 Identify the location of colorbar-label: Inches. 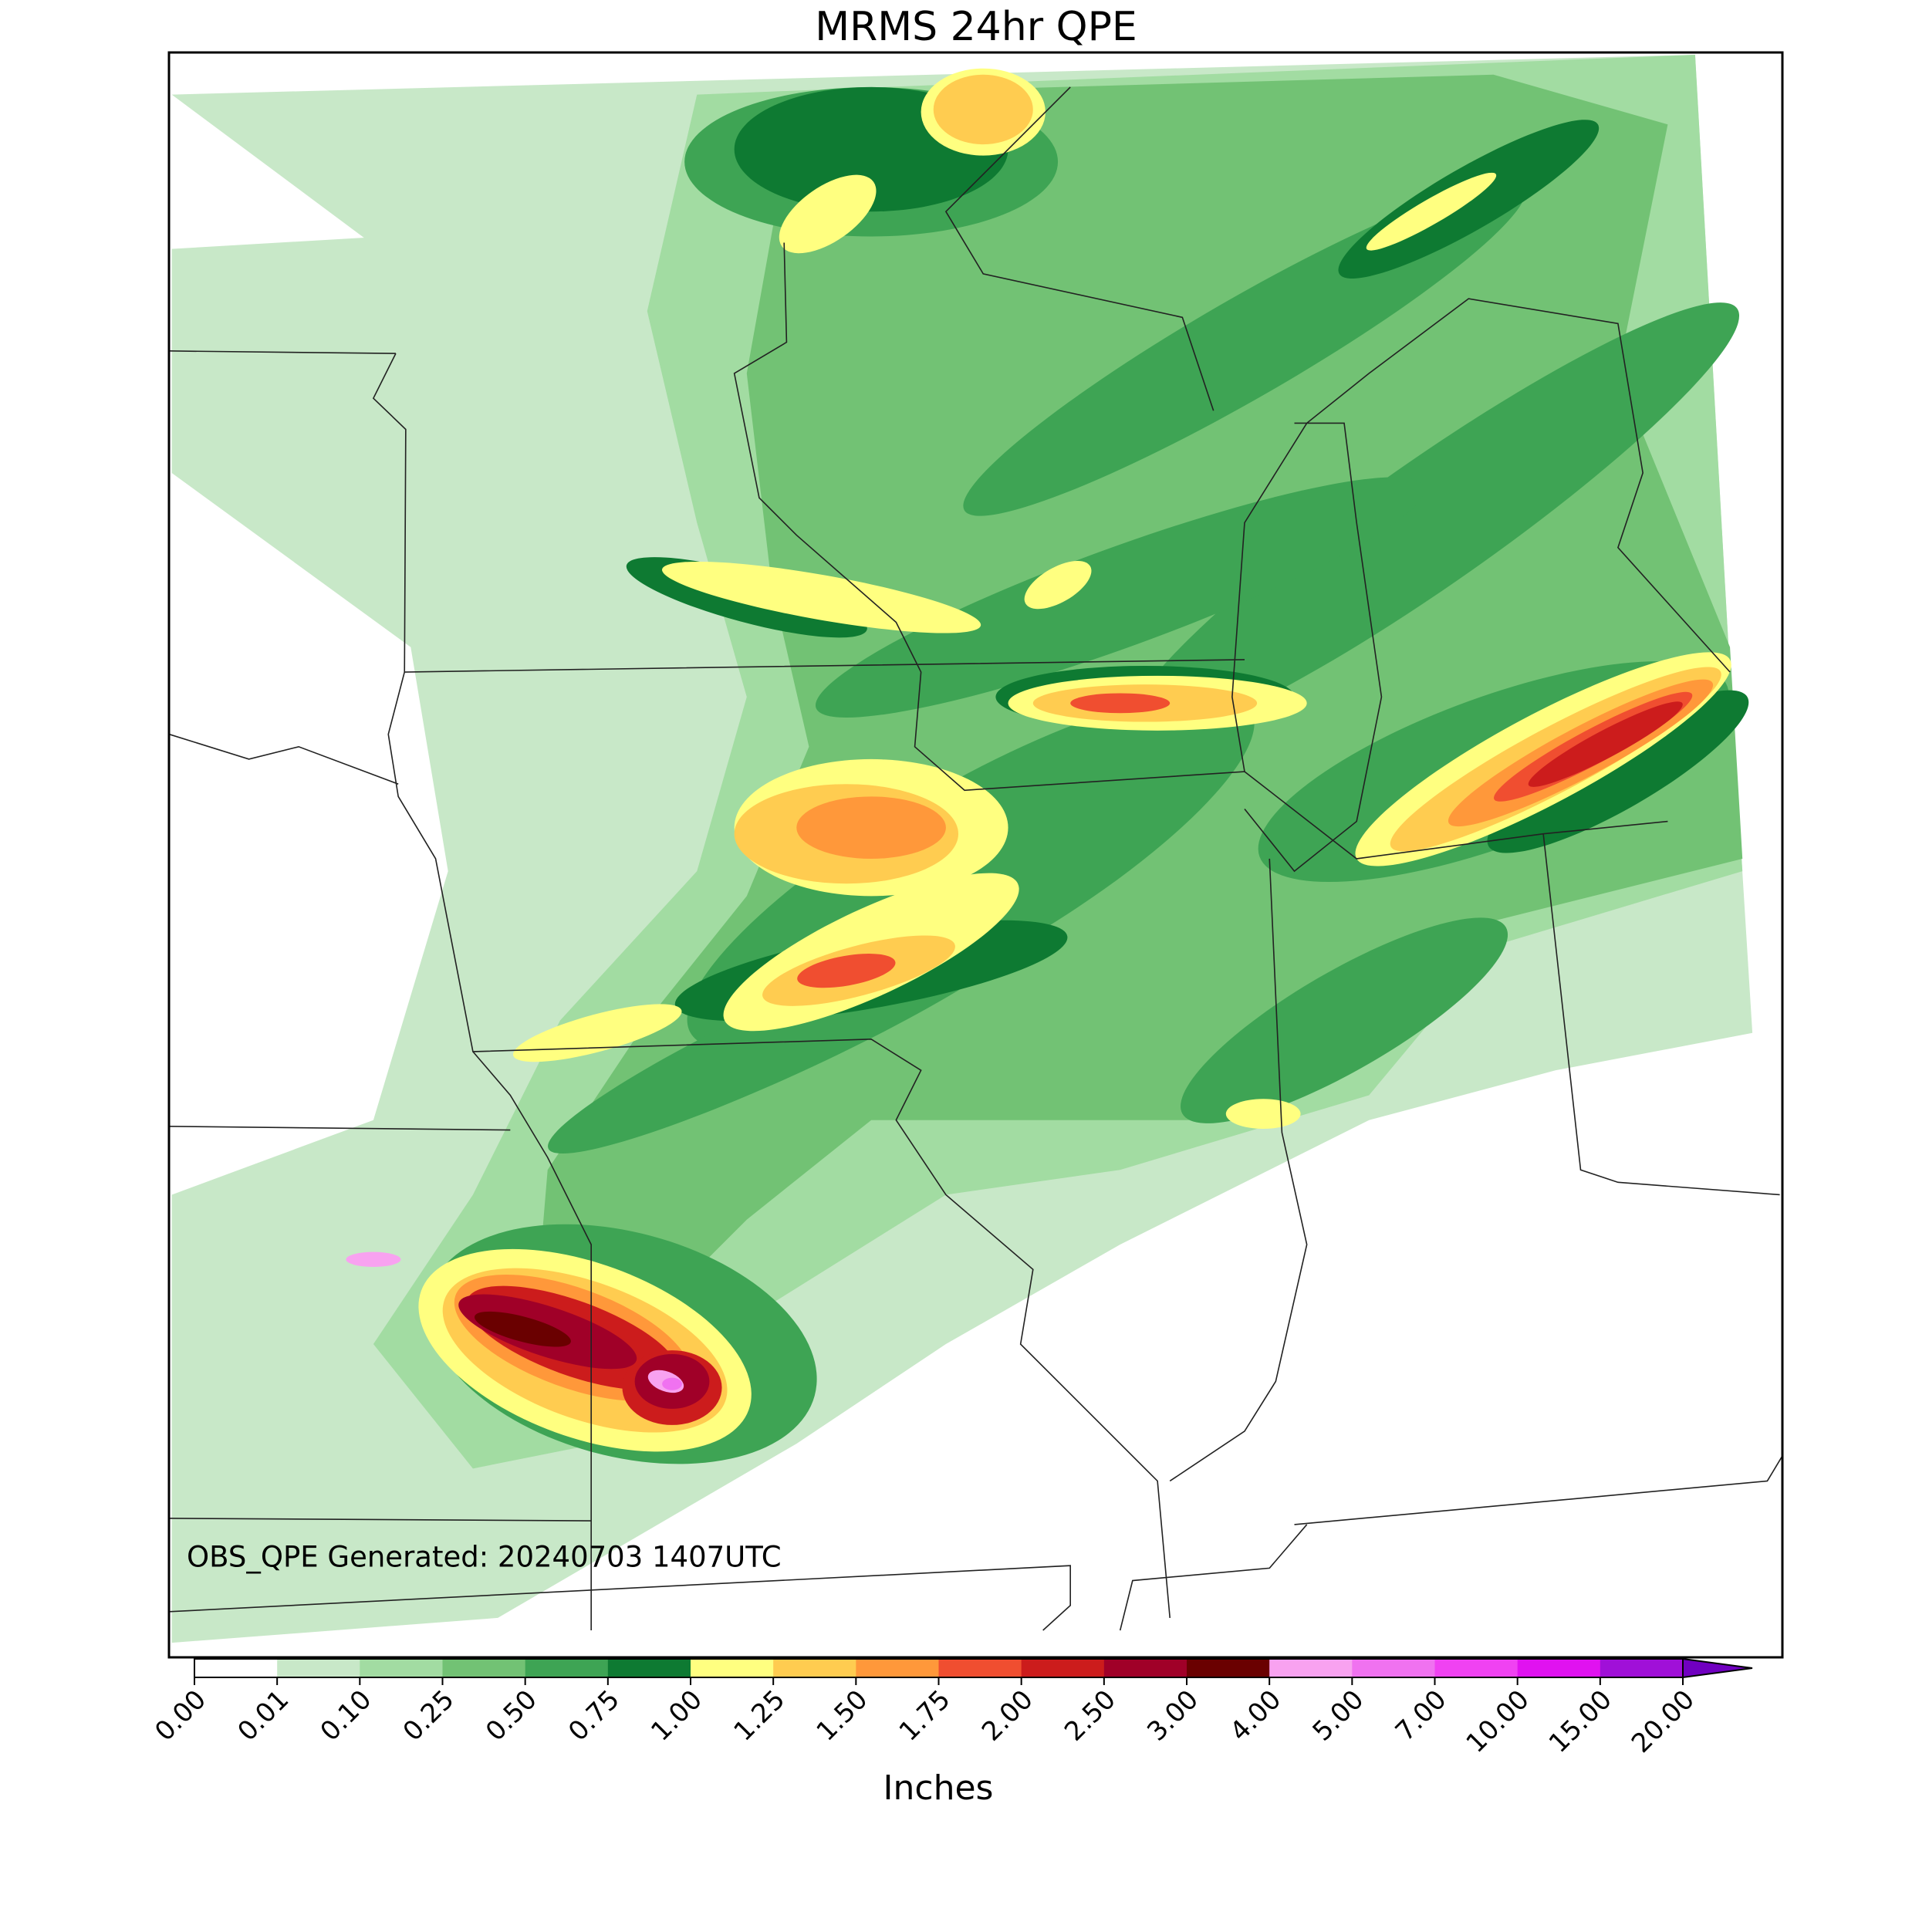
(938, 1788).